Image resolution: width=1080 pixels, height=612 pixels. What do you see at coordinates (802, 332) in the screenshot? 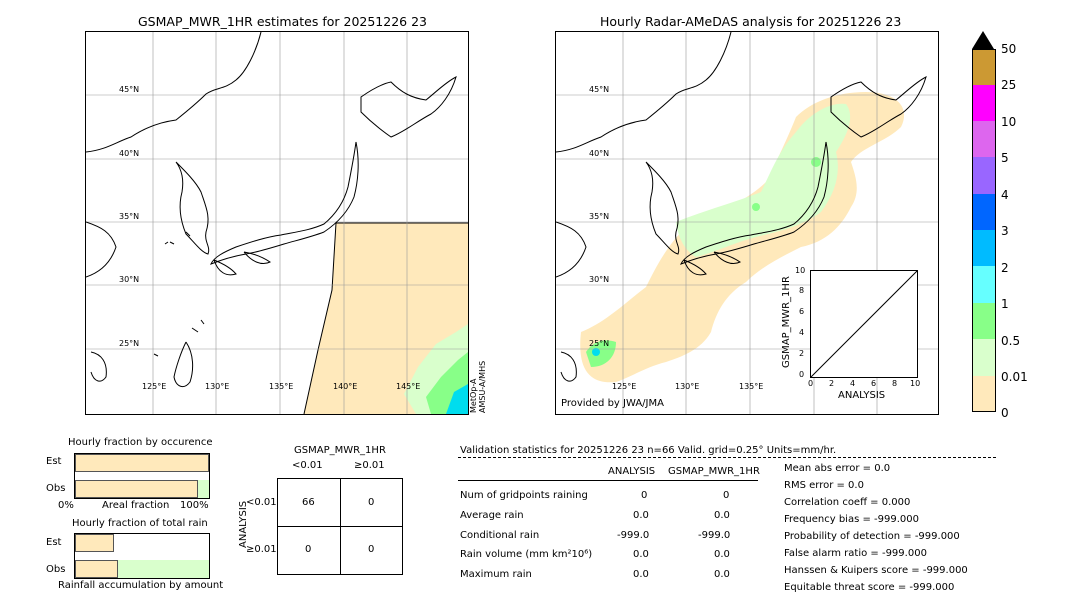
I see `inset-ytick: 4` at bounding box center [802, 332].